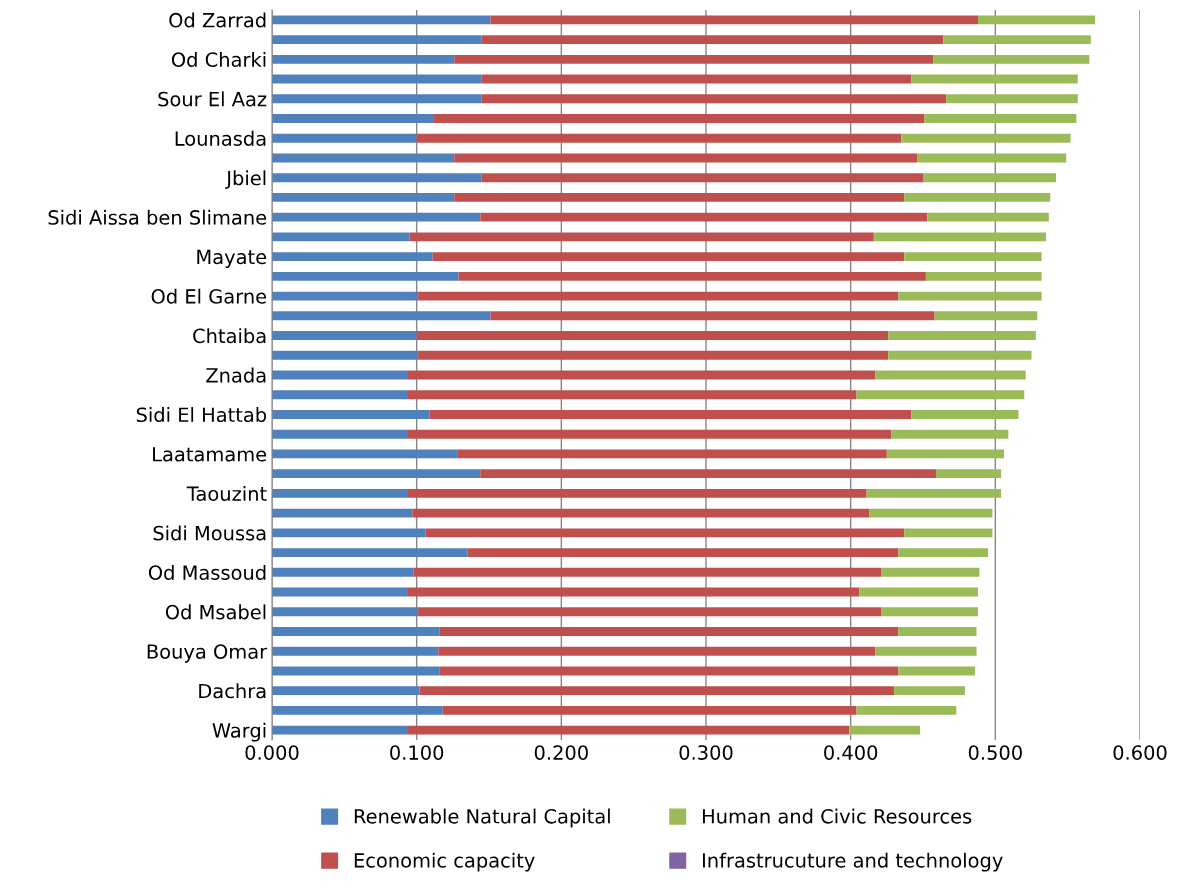 The height and width of the screenshot is (888, 1179). Describe the element at coordinates (482, 818) in the screenshot. I see `legend-label: Renewable Natural Capital` at that location.